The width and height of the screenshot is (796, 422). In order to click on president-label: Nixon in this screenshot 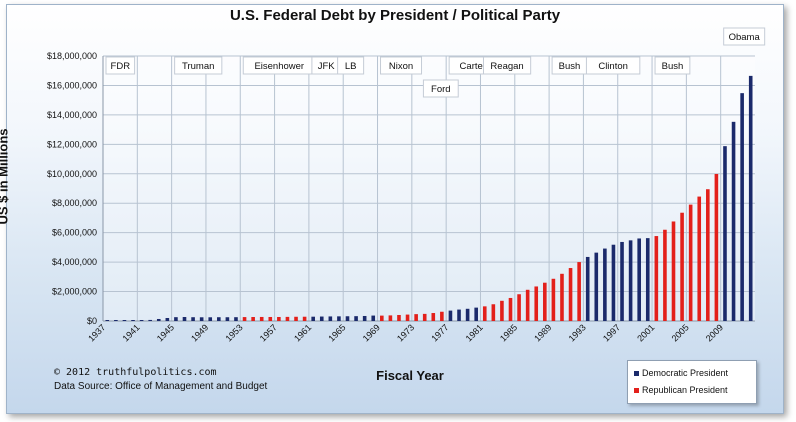, I will do `click(401, 66)`.